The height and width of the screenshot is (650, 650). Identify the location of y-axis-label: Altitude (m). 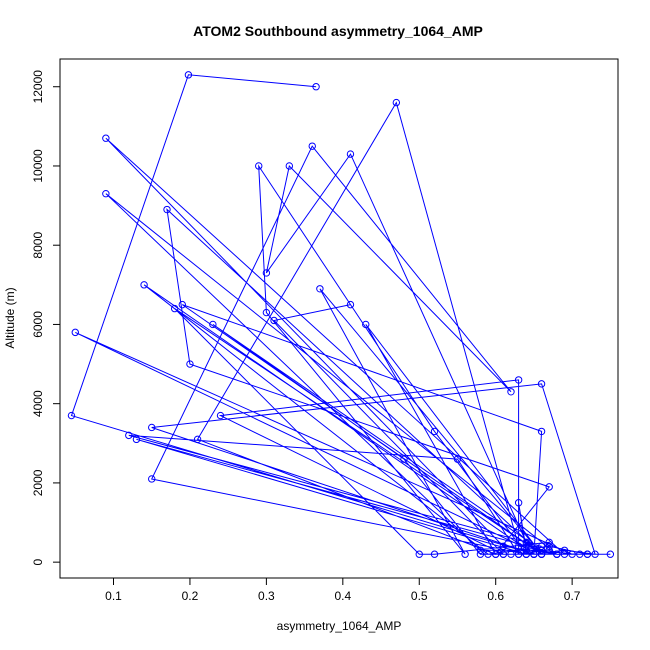
(10, 317).